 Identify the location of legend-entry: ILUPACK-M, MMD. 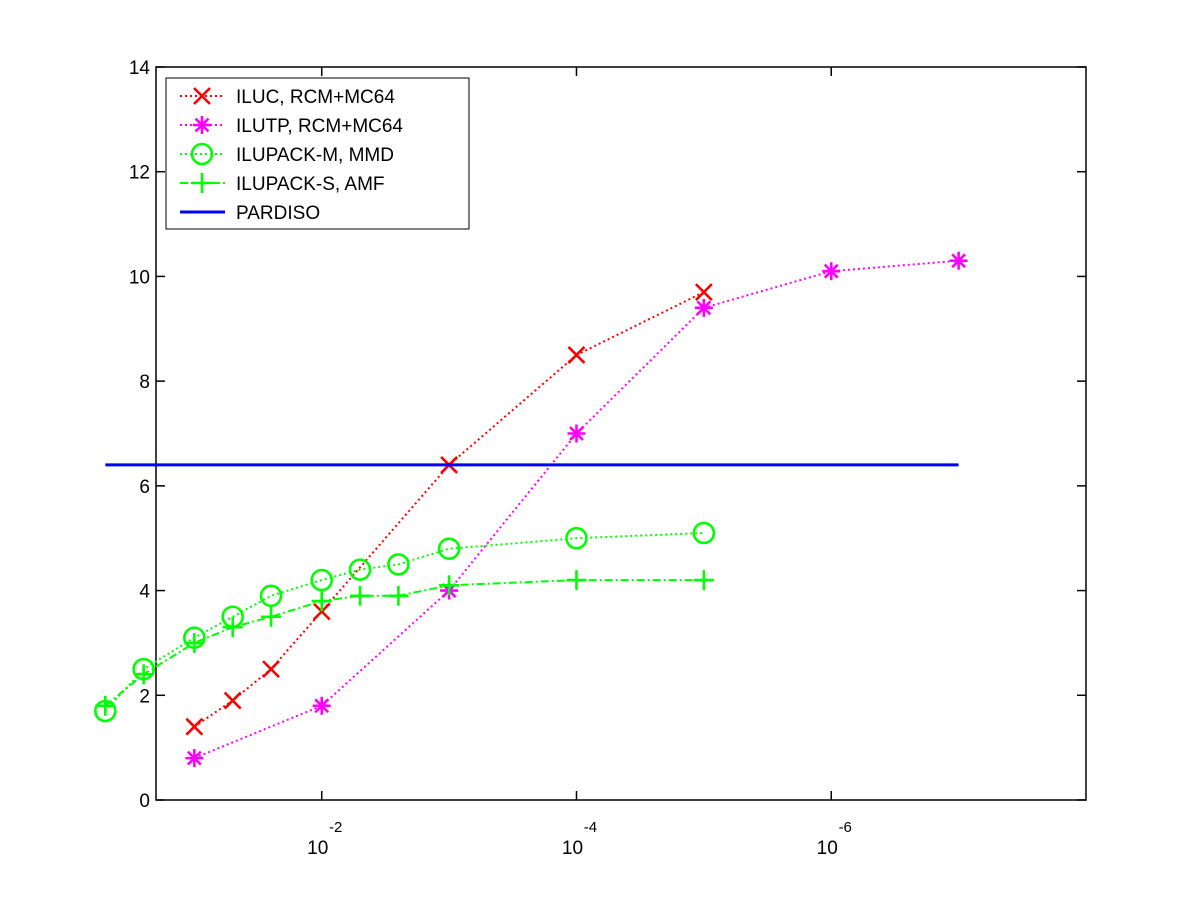
(287, 154).